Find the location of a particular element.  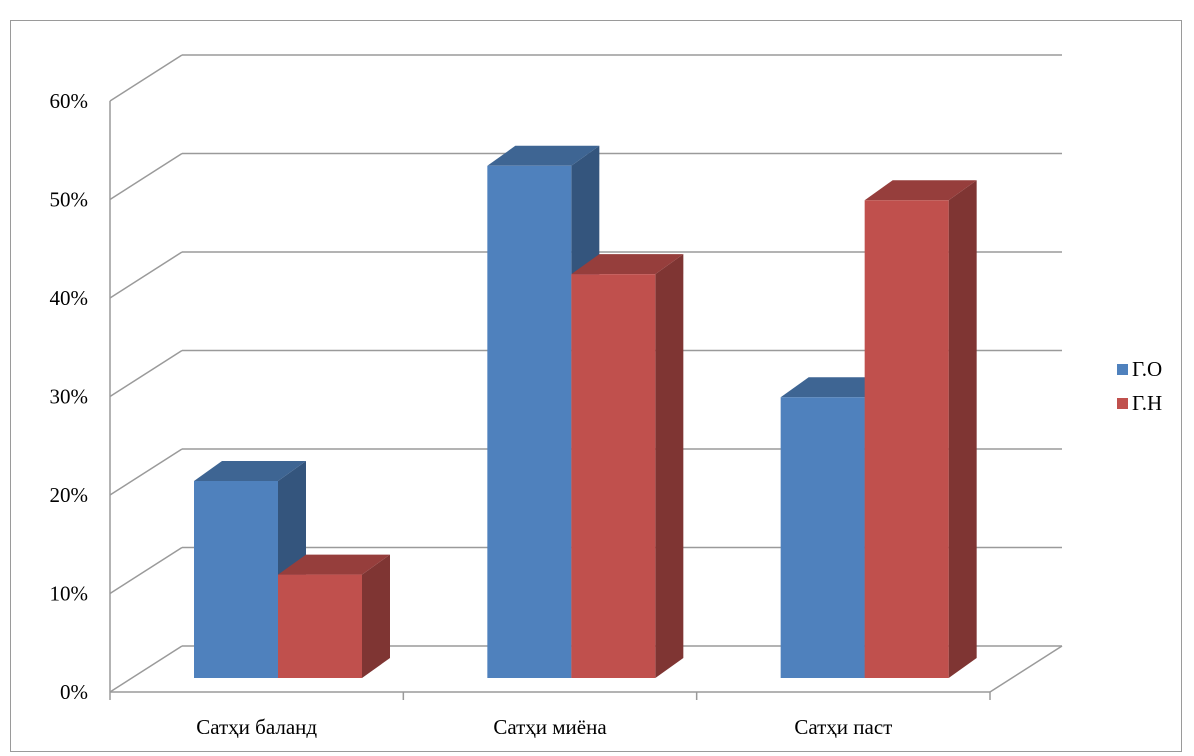

legend-item-series-2: Г.Н is located at coordinates (1139, 403).